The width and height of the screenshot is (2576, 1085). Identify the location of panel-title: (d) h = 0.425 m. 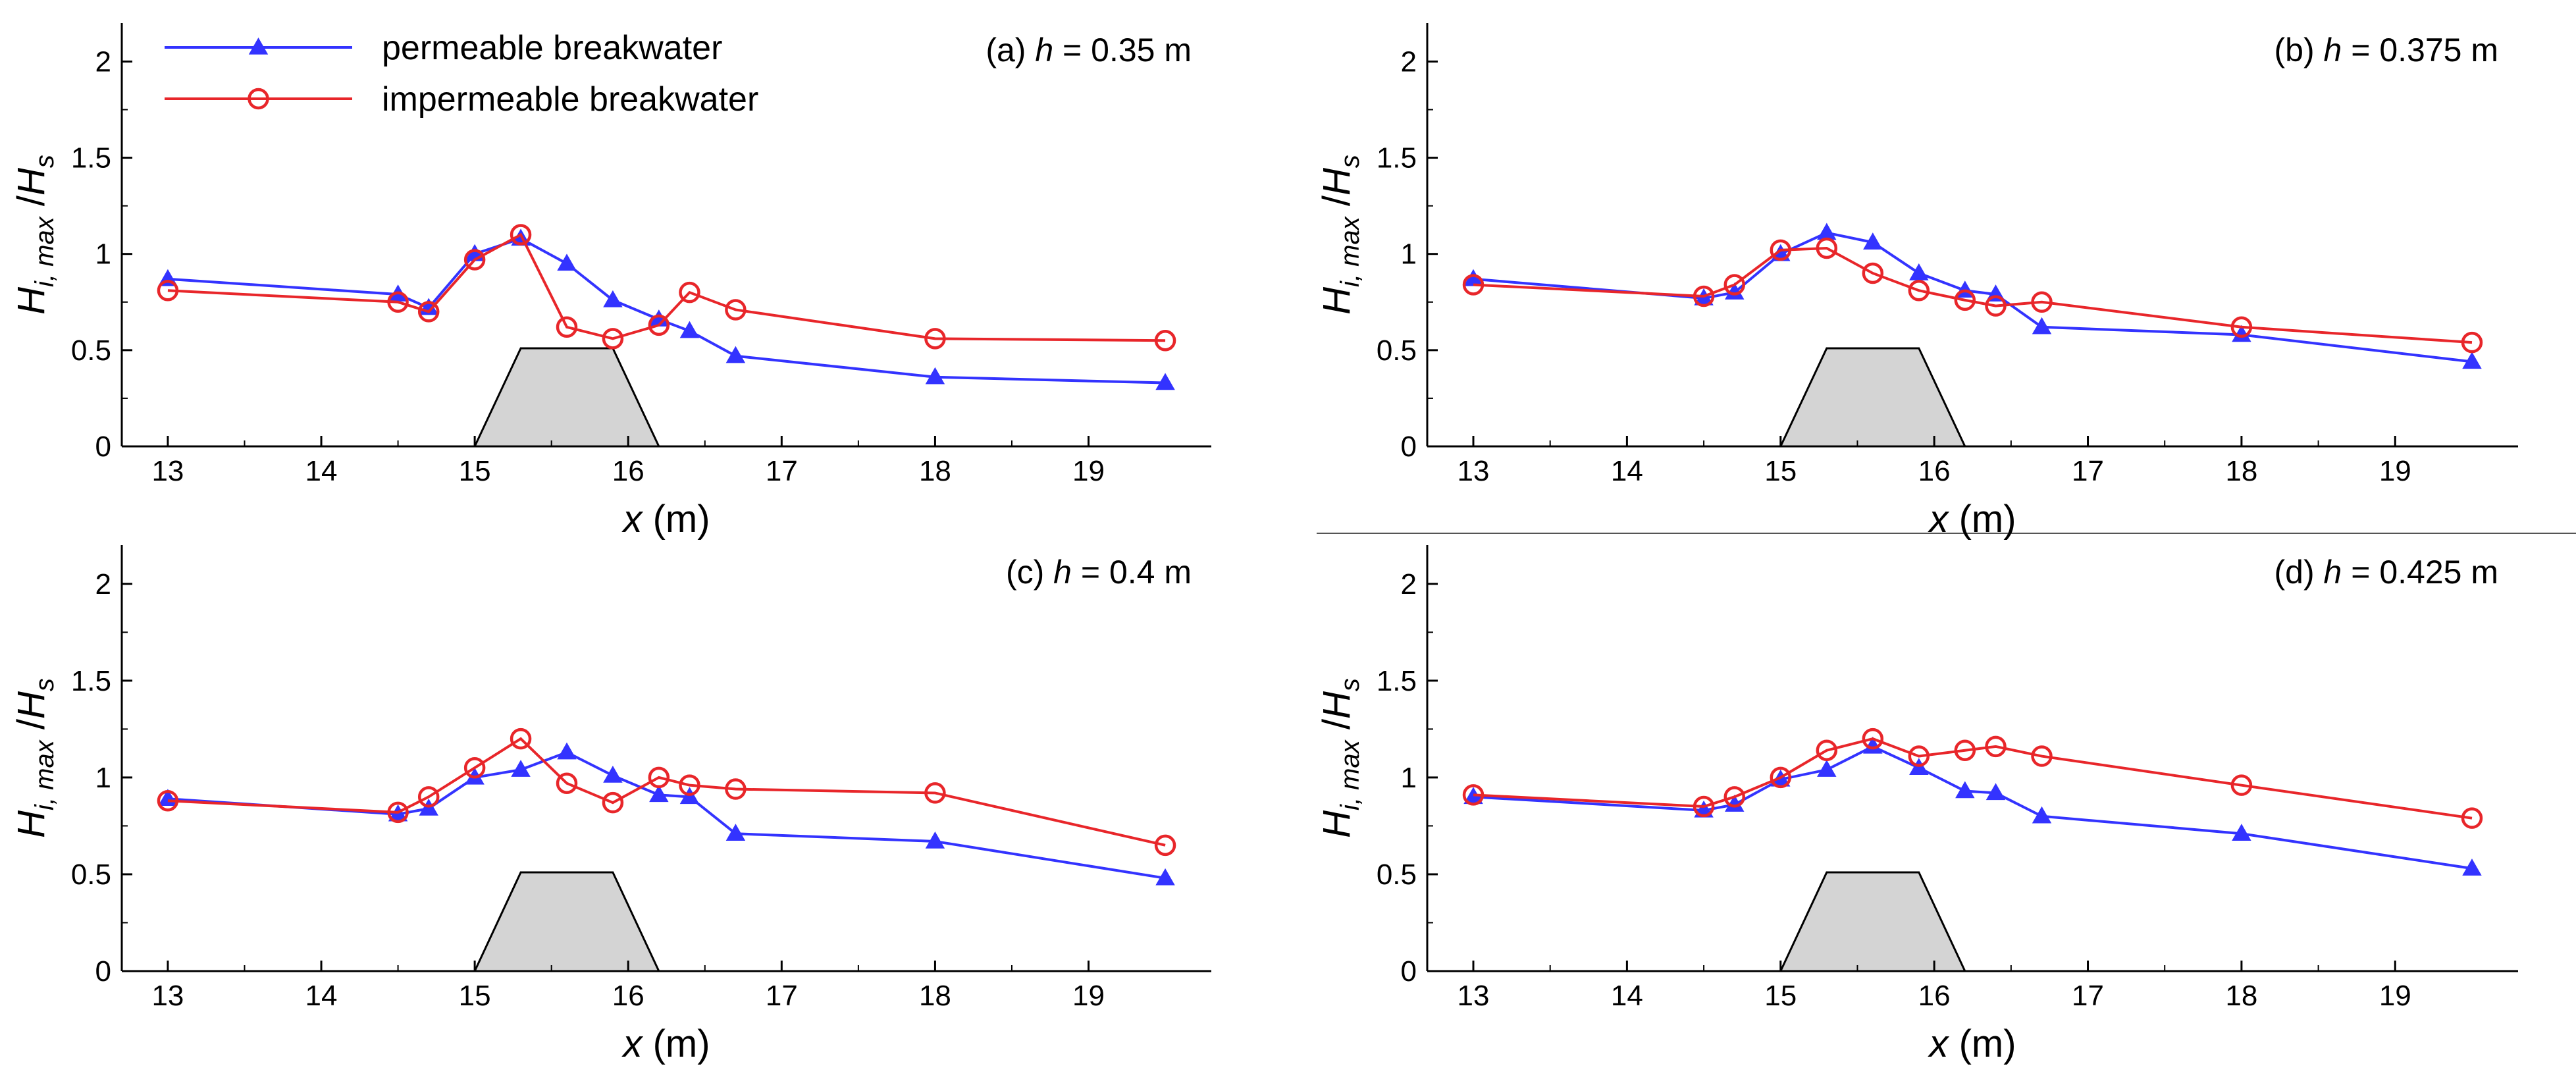
(2386, 572).